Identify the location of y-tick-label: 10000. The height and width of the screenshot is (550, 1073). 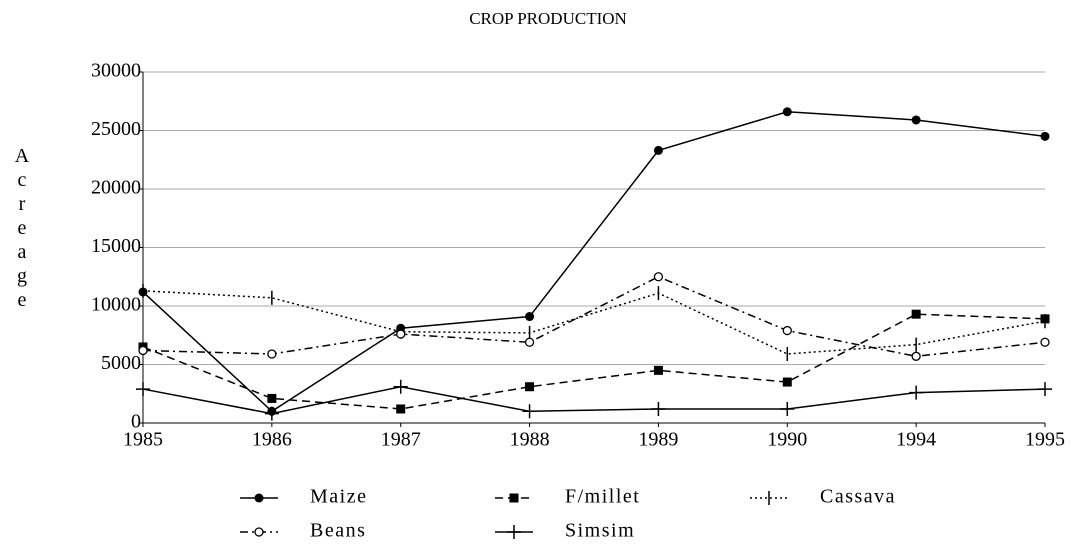
(116, 305).